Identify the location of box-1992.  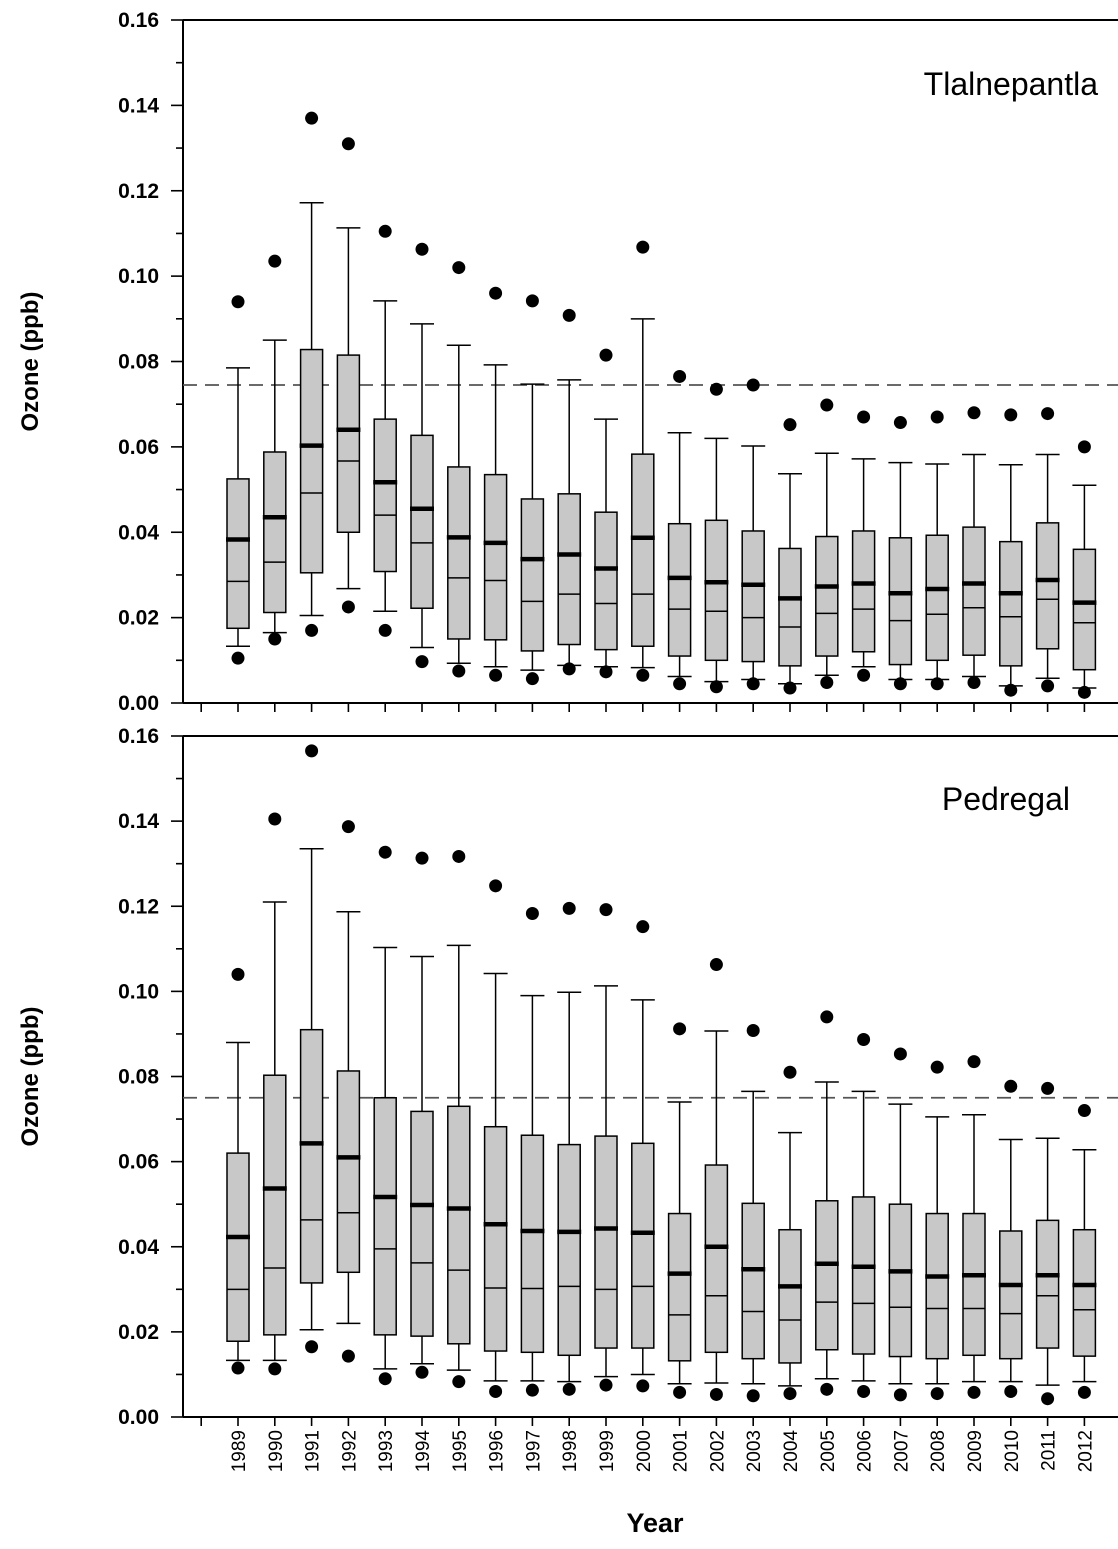
(348, 1091).